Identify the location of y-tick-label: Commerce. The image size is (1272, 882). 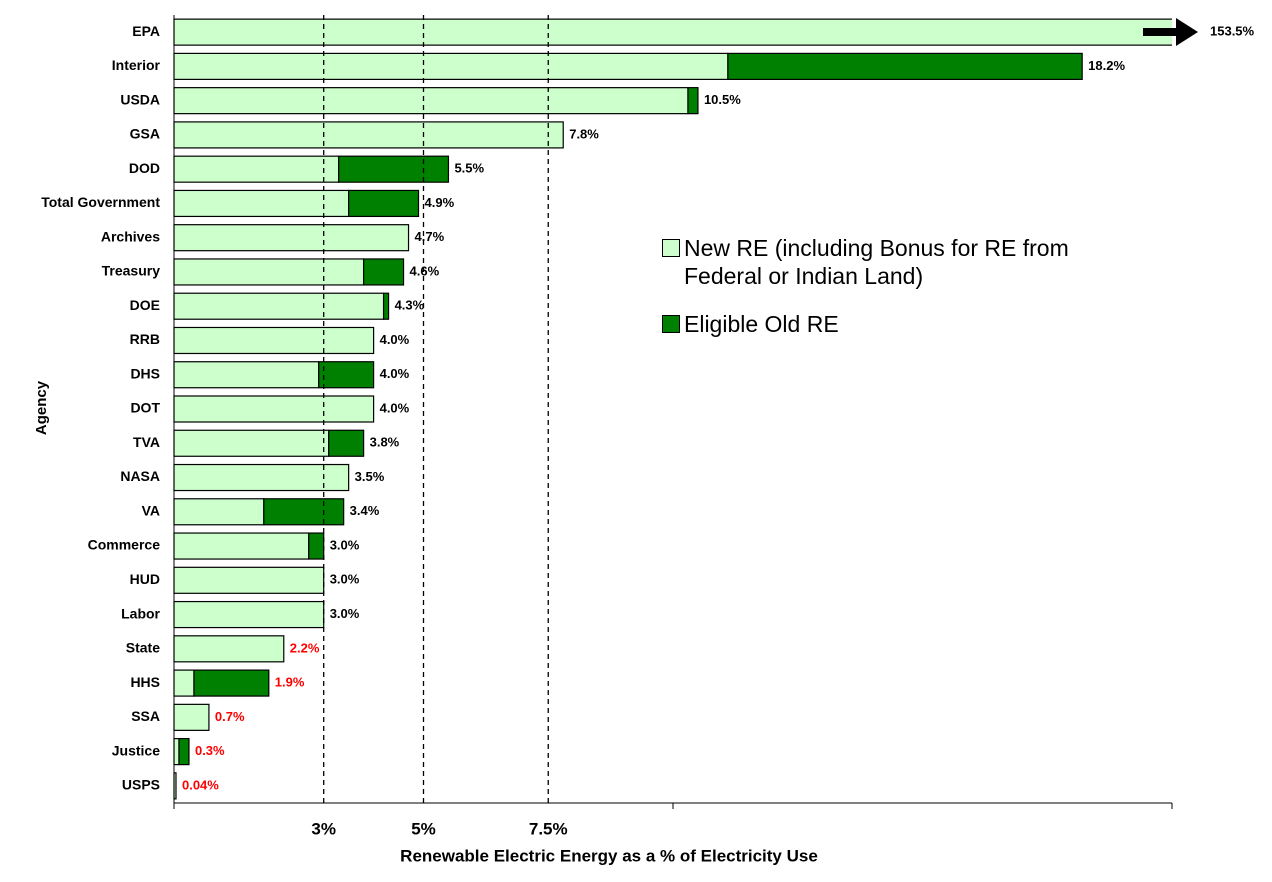
(124, 545).